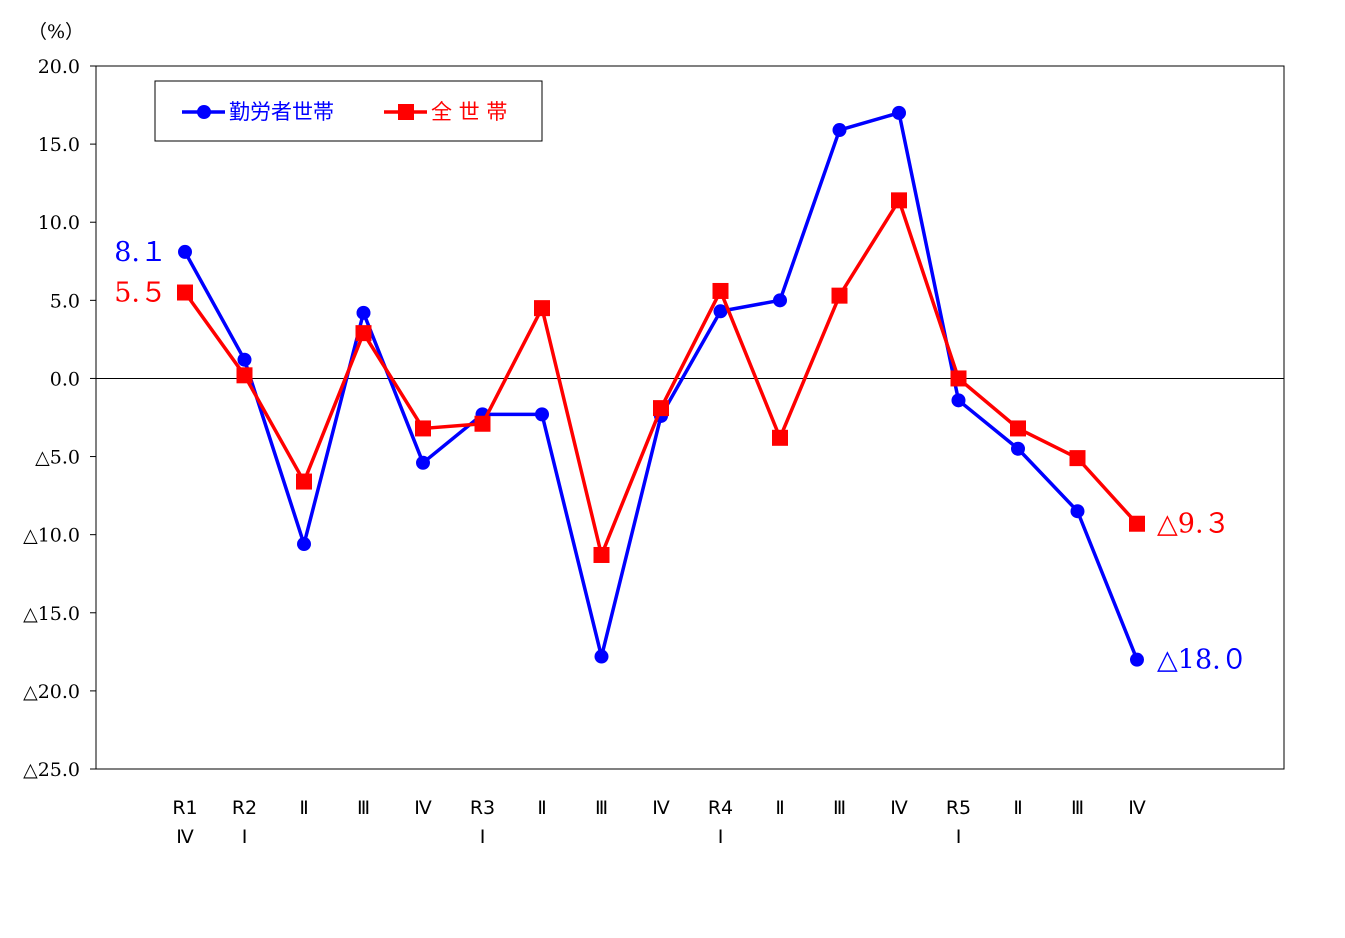 This screenshot has width=1345, height=938. Describe the element at coordinates (65, 301) in the screenshot. I see `y-tick-label: 5.0` at that location.